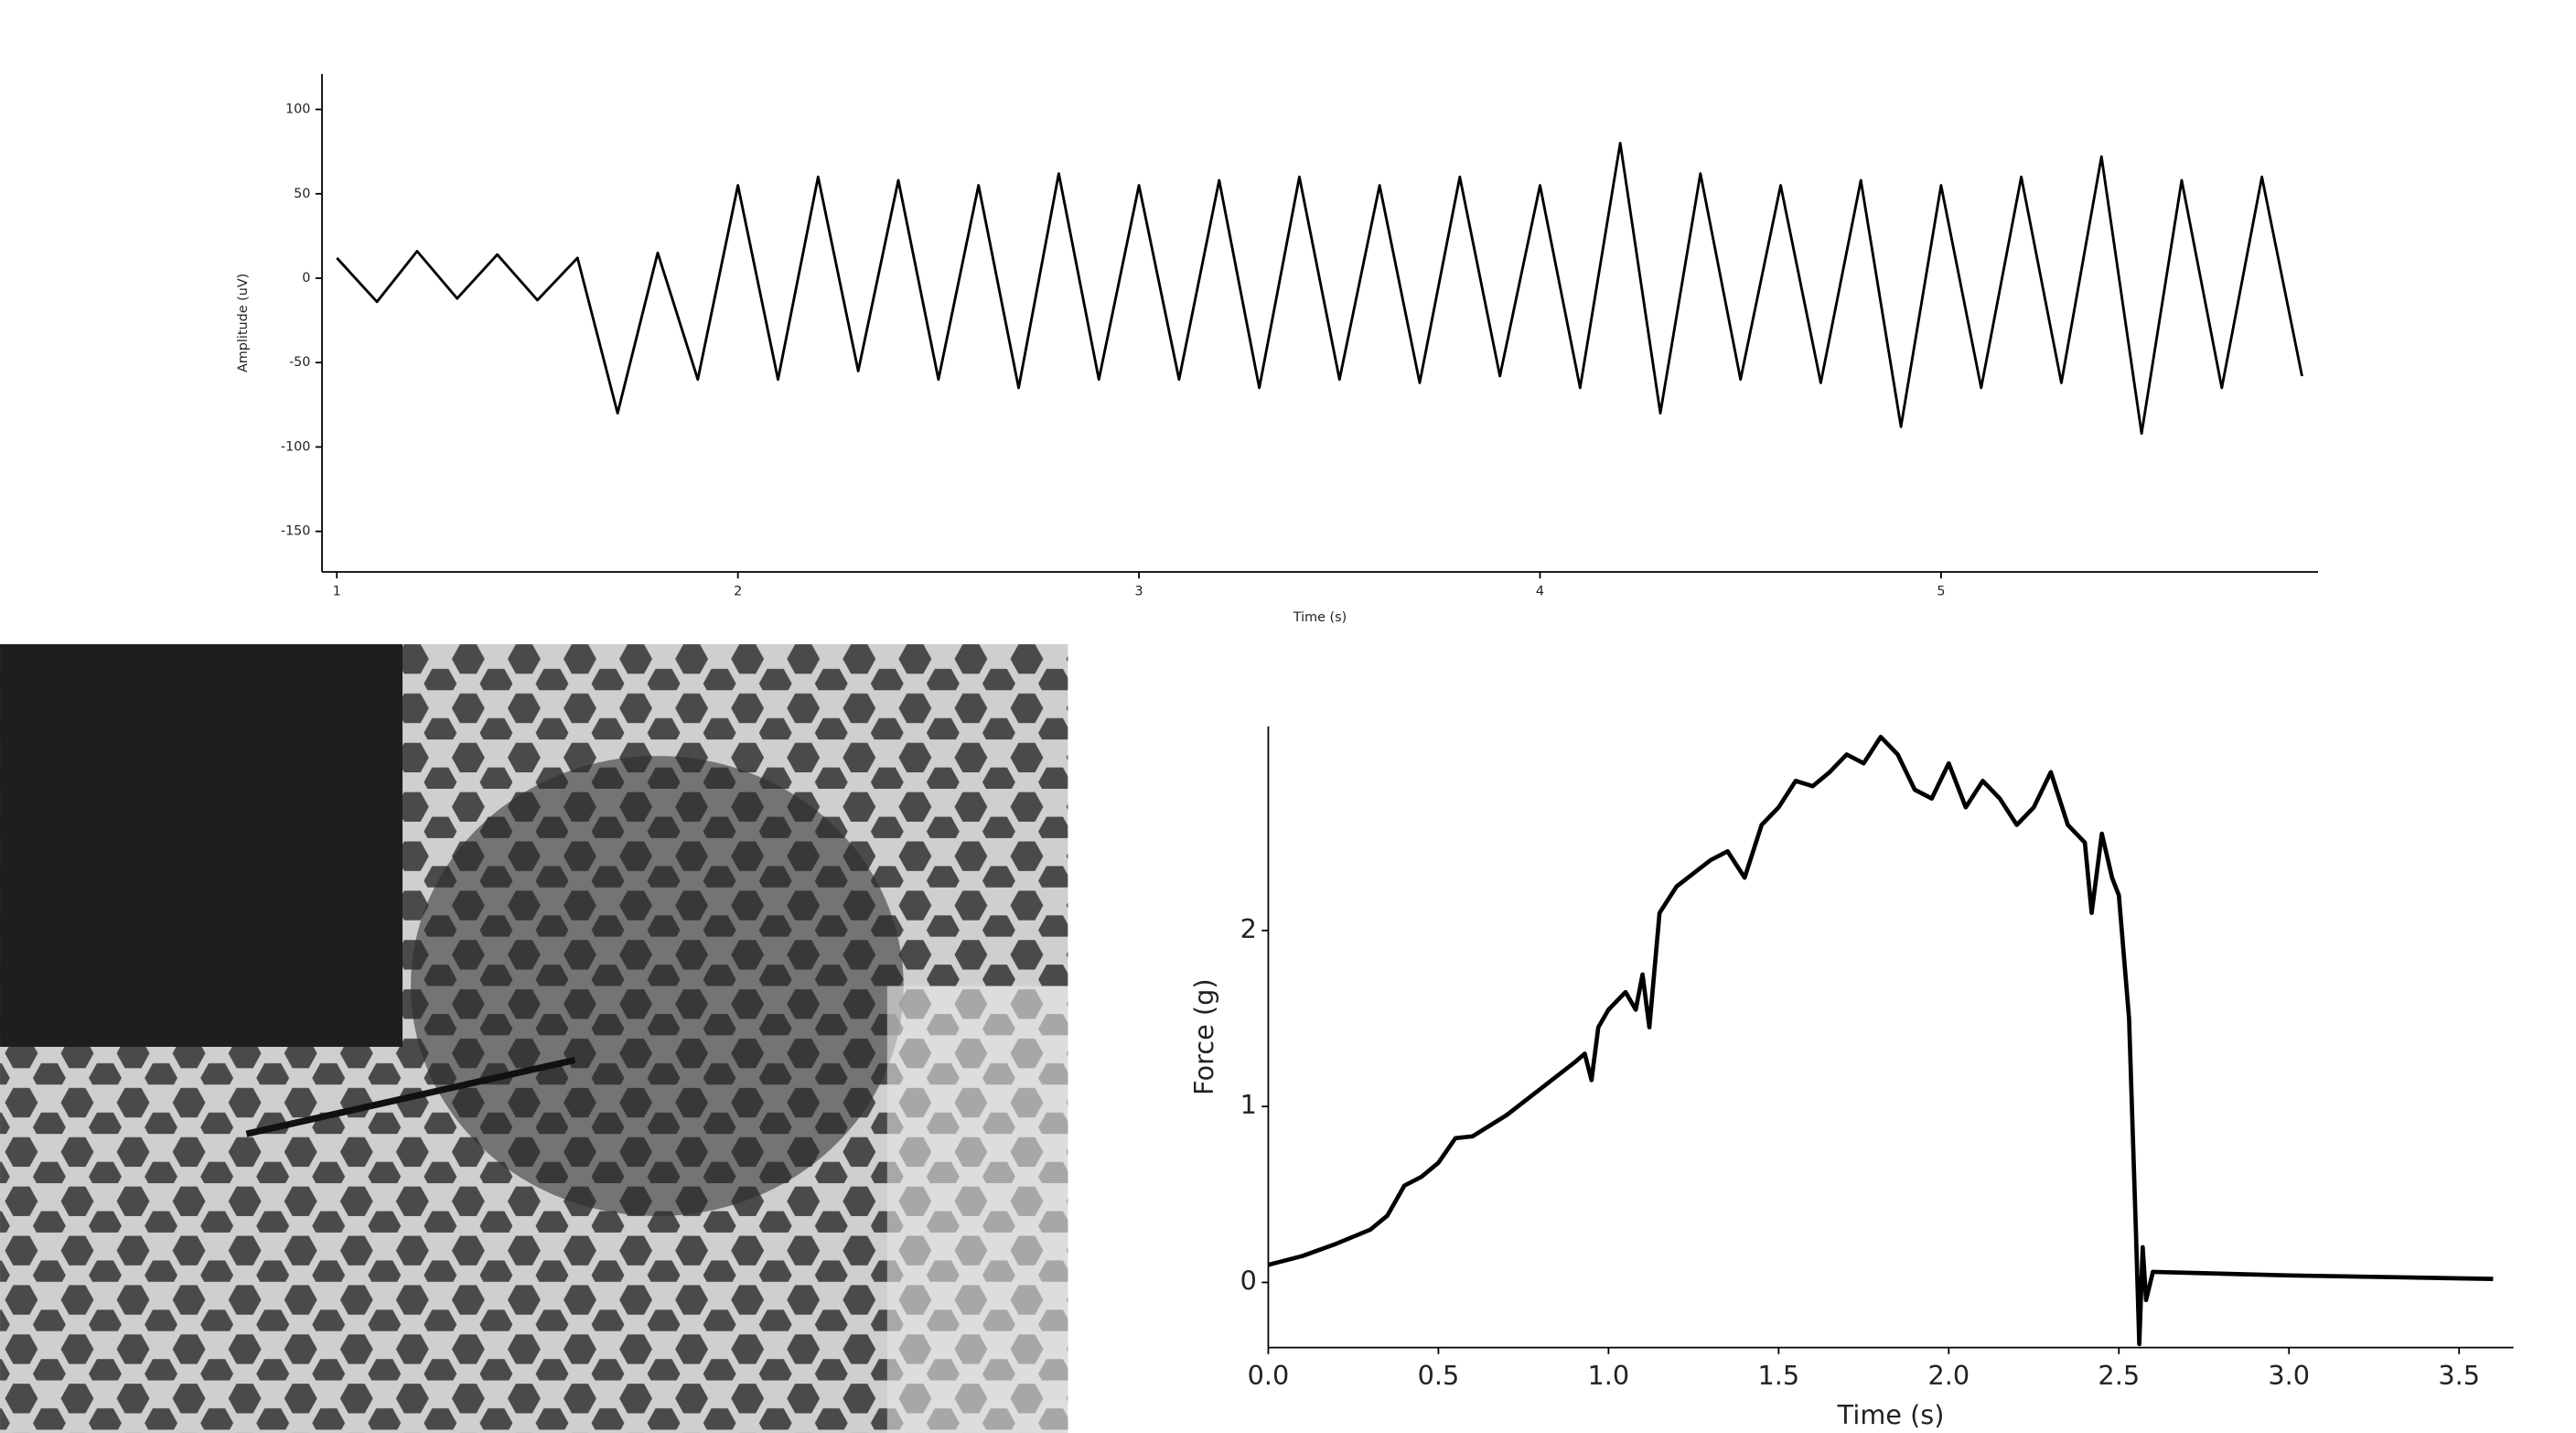 The height and width of the screenshot is (1433, 2576). I want to click on x-tick-label: 2.0, so click(1949, 1375).